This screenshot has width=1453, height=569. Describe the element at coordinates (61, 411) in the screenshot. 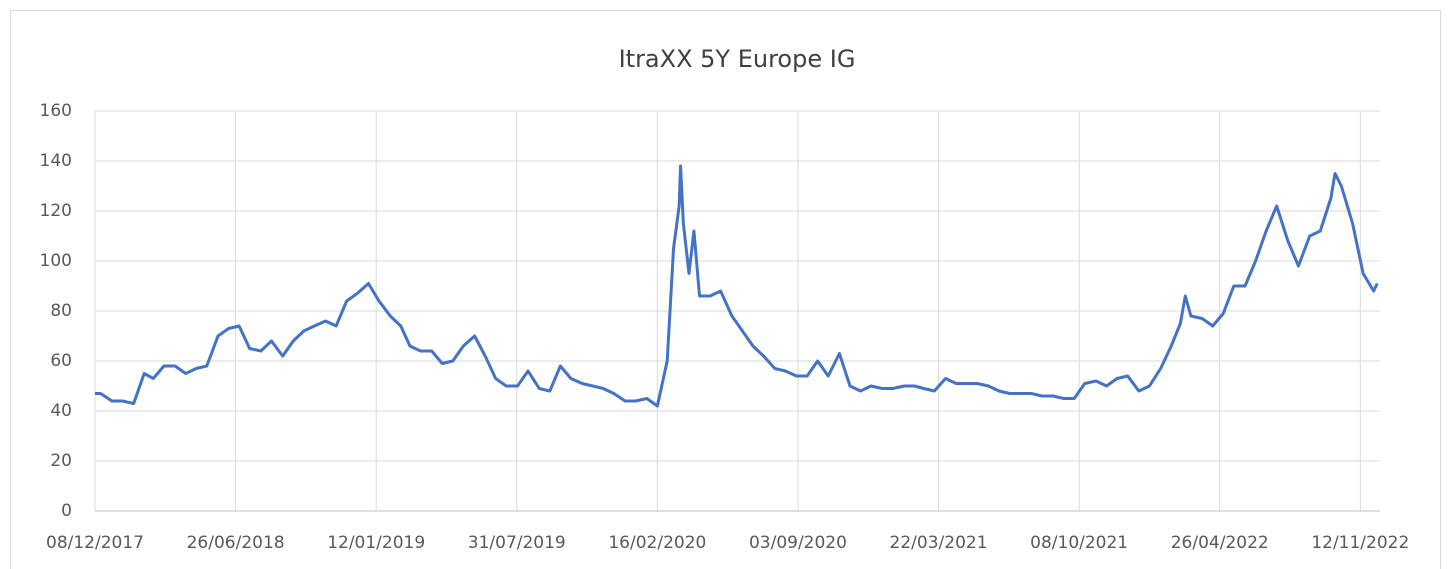

I see `y-tick-label: 40` at that location.